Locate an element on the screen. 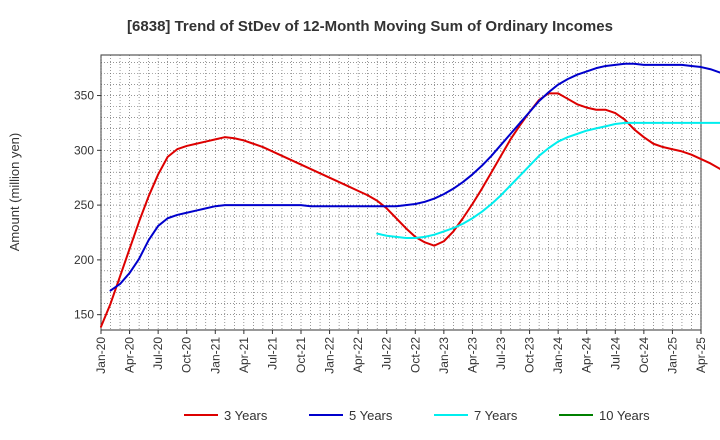 The height and width of the screenshot is (440, 720). x-tick-label: Jul-20 is located at coordinates (158, 353).